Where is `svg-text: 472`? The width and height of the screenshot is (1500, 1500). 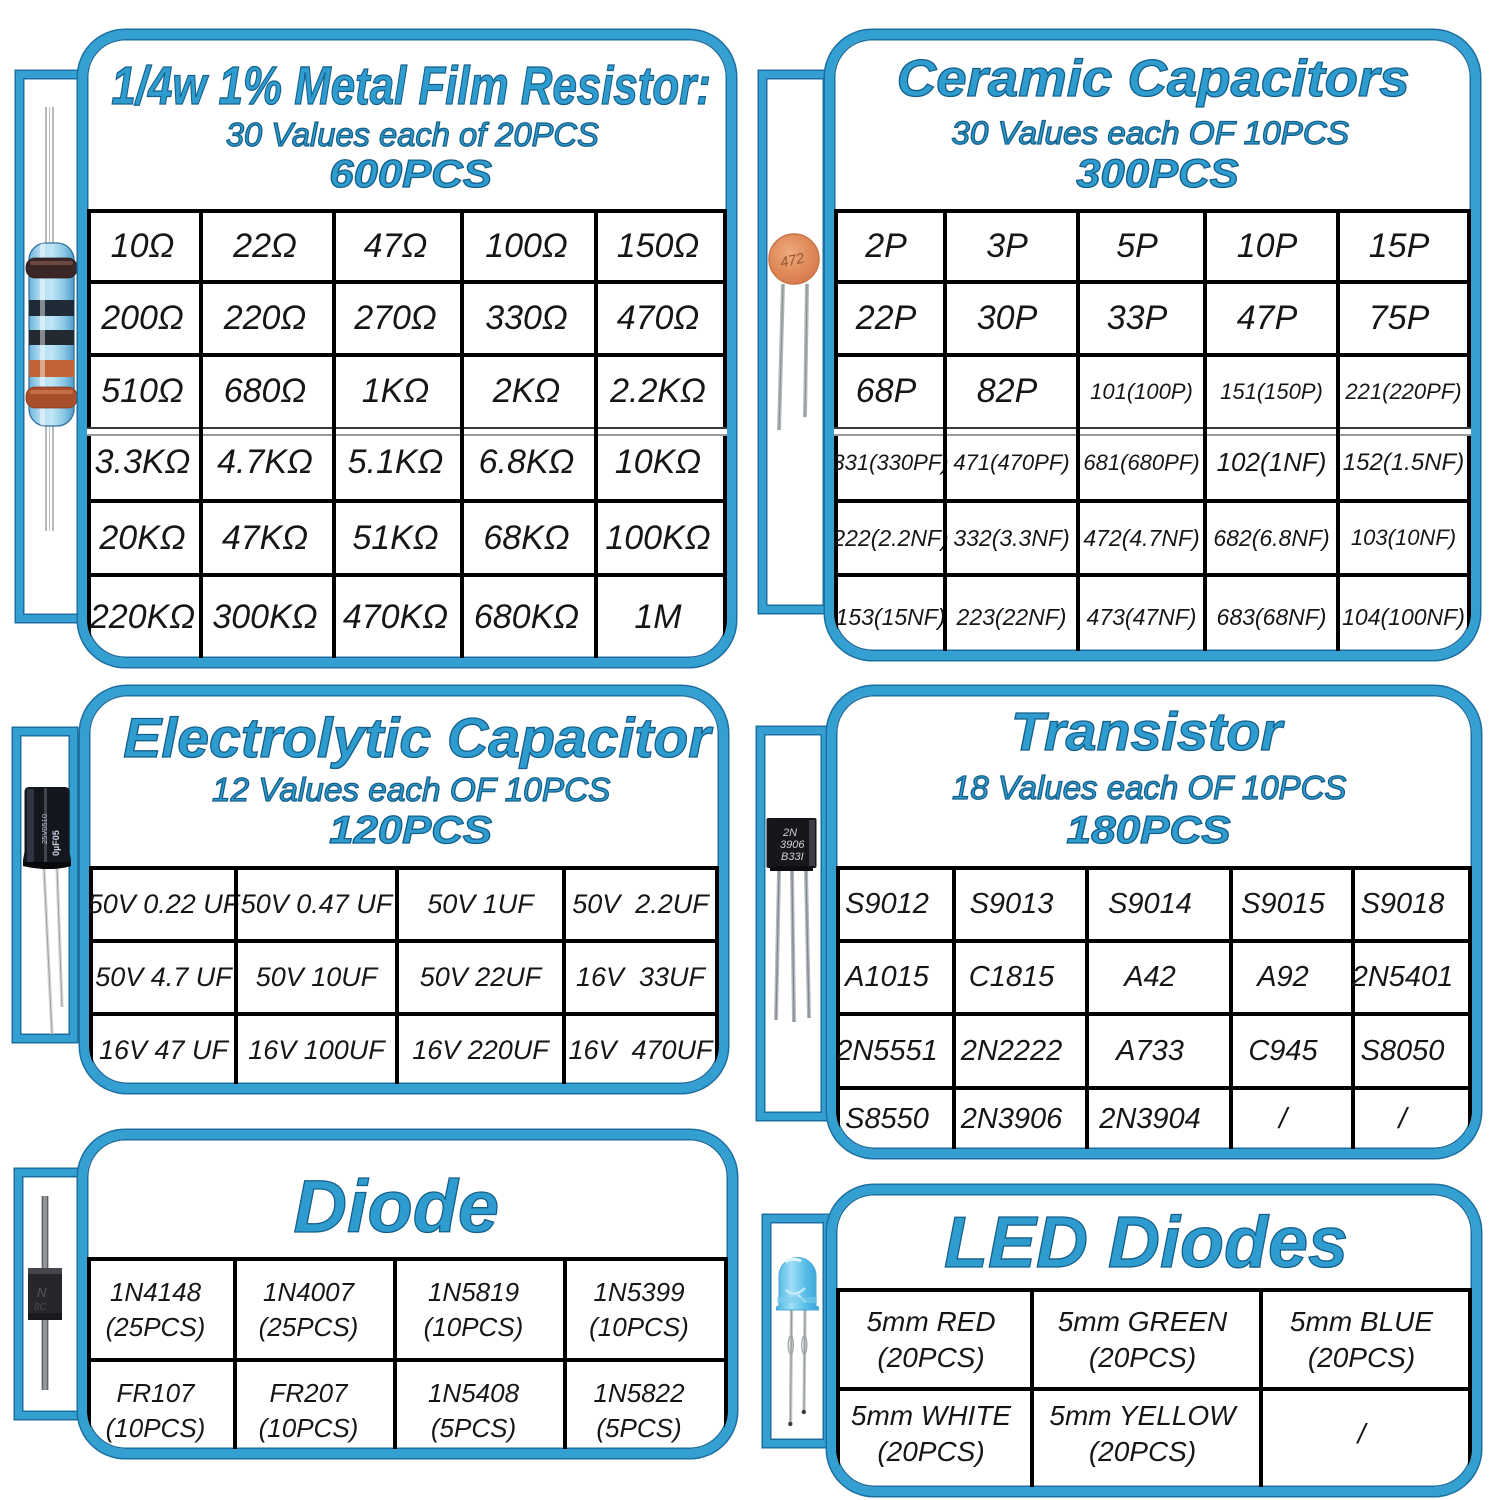 svg-text: 472 is located at coordinates (792, 261).